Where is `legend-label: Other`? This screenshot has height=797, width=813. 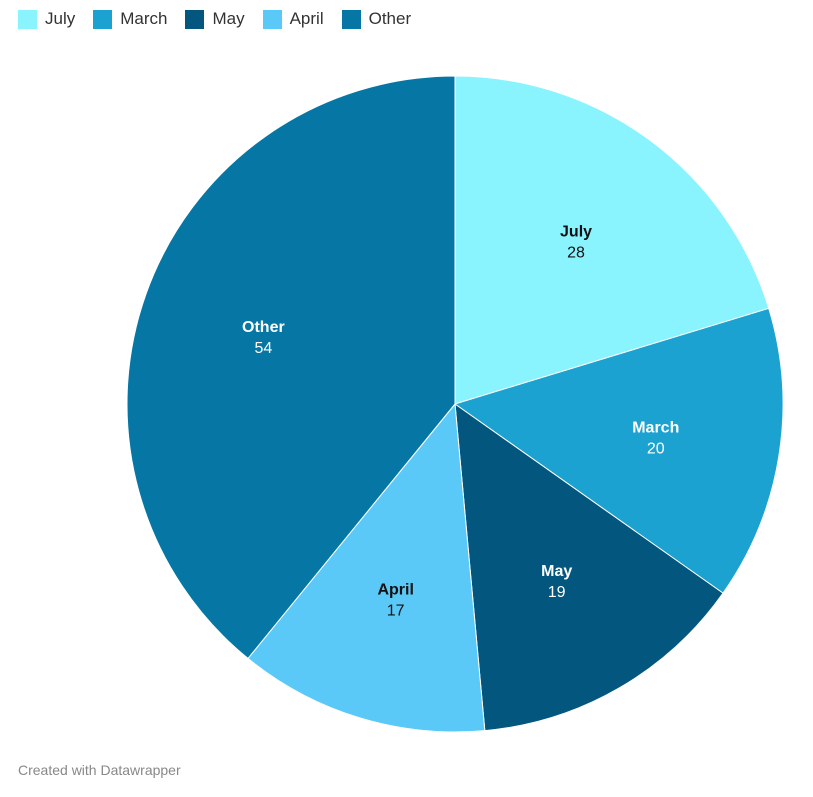 legend-label: Other is located at coordinates (390, 18).